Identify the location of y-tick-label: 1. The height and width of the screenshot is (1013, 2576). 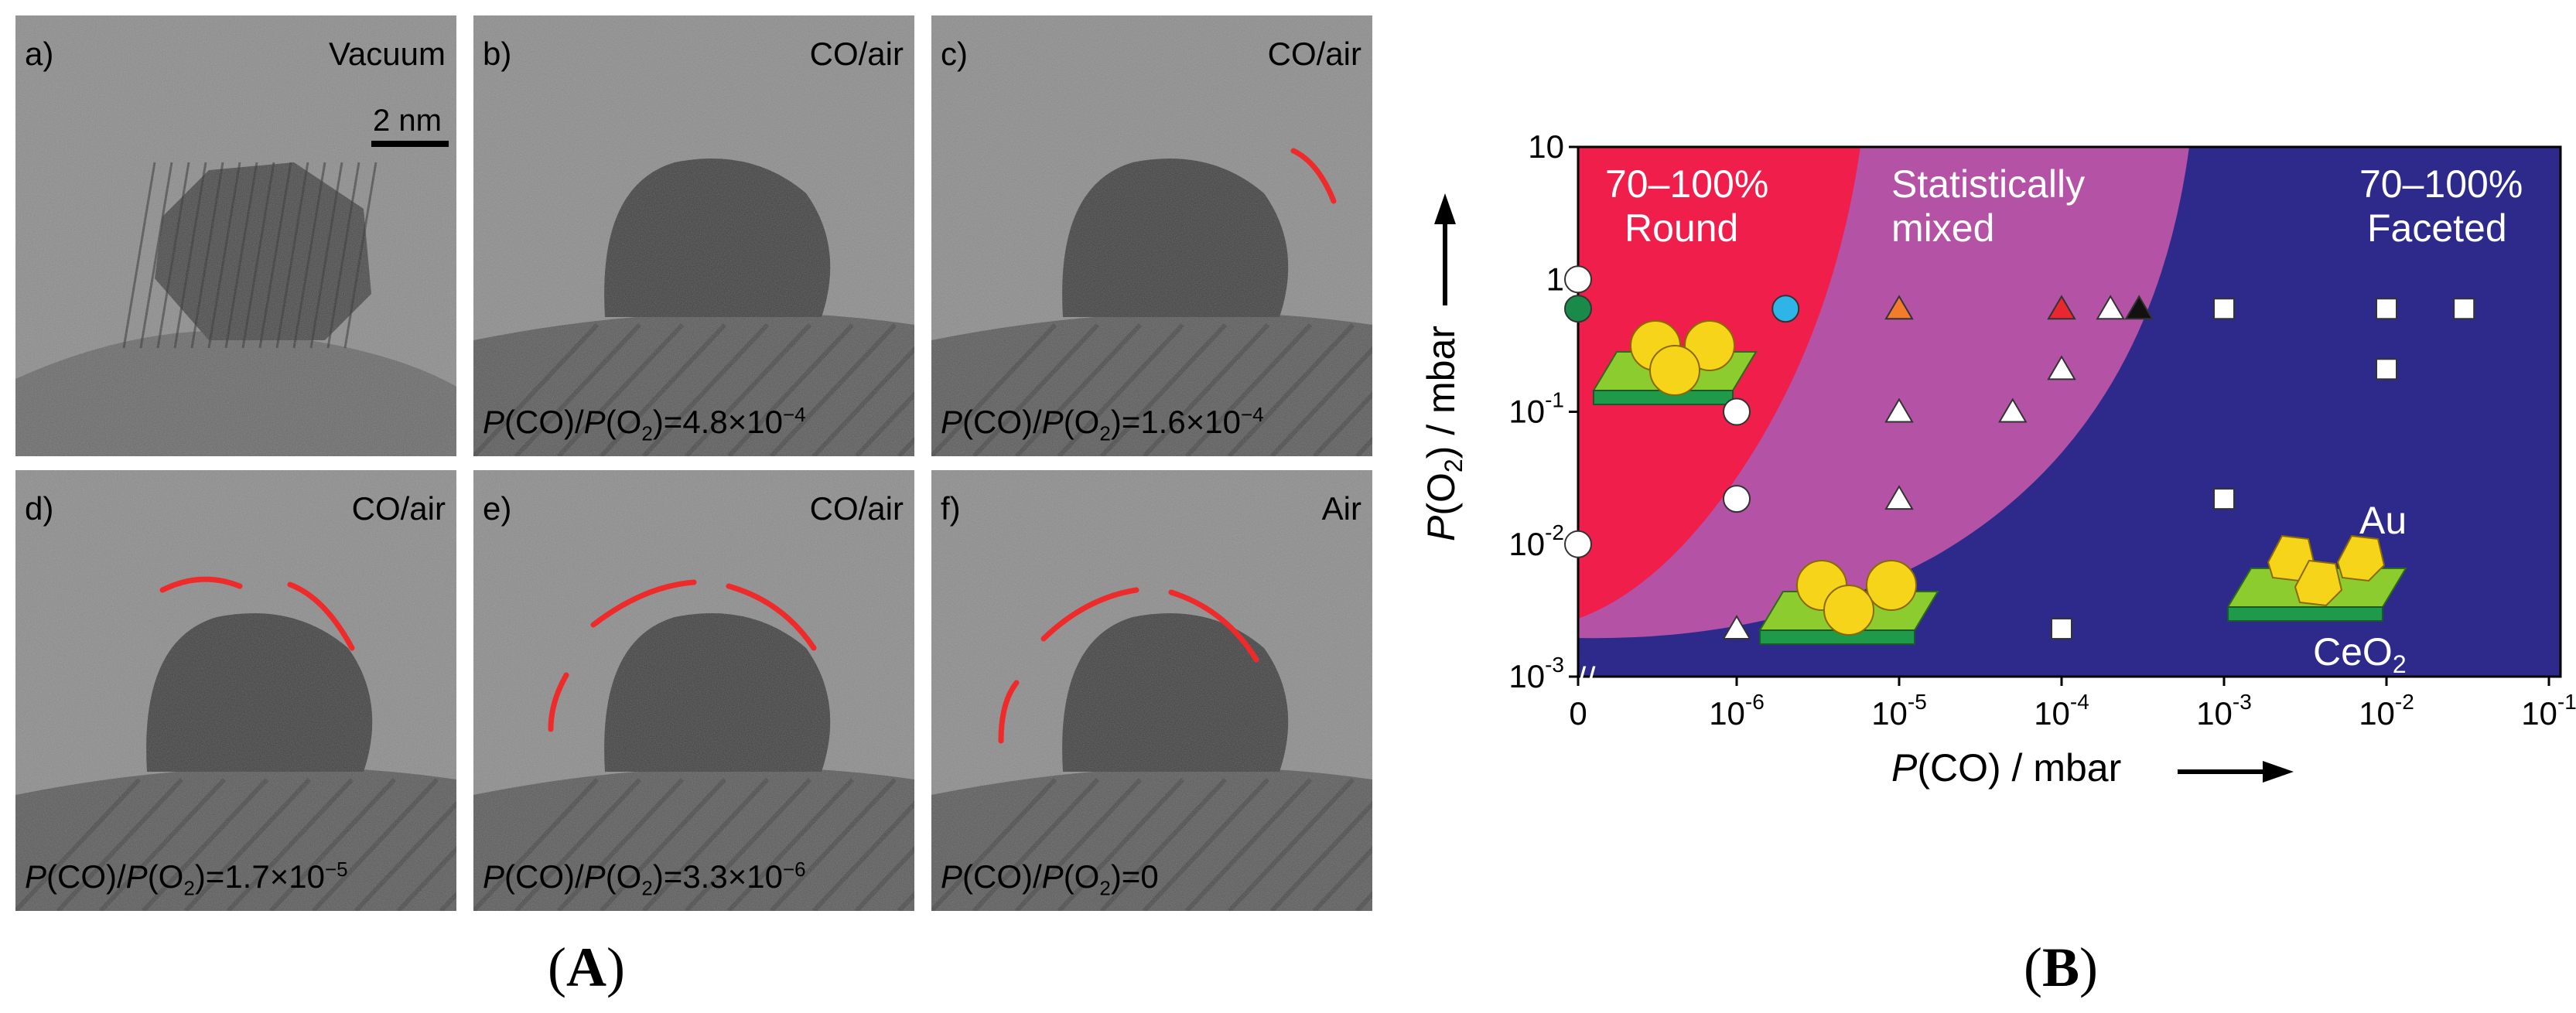
(1555, 279).